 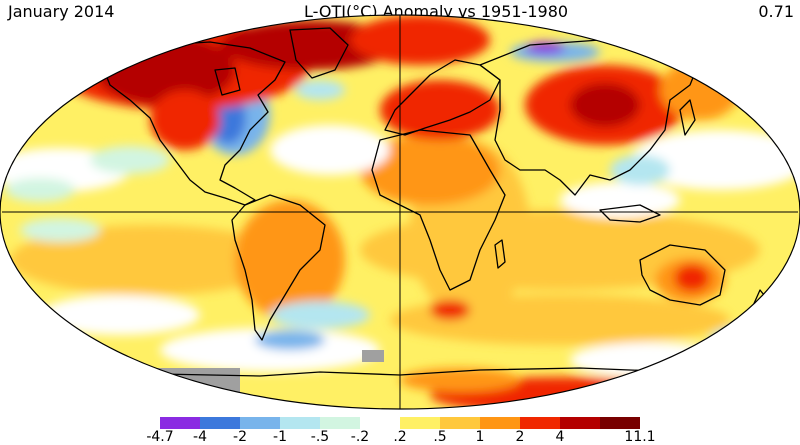 What do you see at coordinates (280, 437) in the screenshot?
I see `legend-tick-label: -1` at bounding box center [280, 437].